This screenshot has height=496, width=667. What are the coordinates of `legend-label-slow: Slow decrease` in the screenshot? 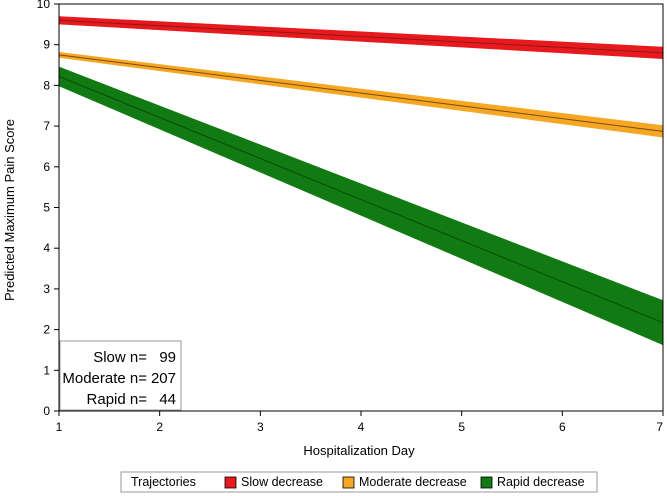 It's located at (282, 482).